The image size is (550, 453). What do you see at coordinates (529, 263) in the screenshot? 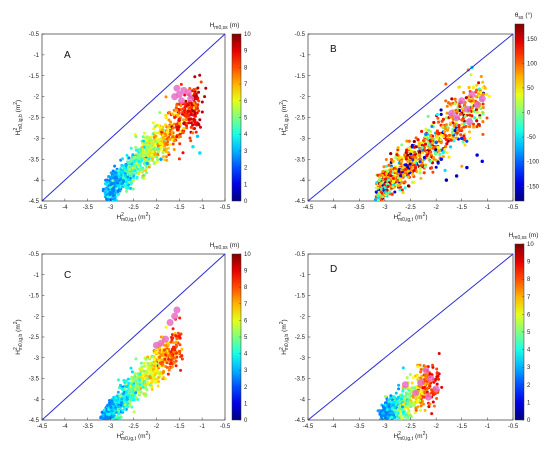
I see `colorbar-tick-label: 9` at bounding box center [529, 263].